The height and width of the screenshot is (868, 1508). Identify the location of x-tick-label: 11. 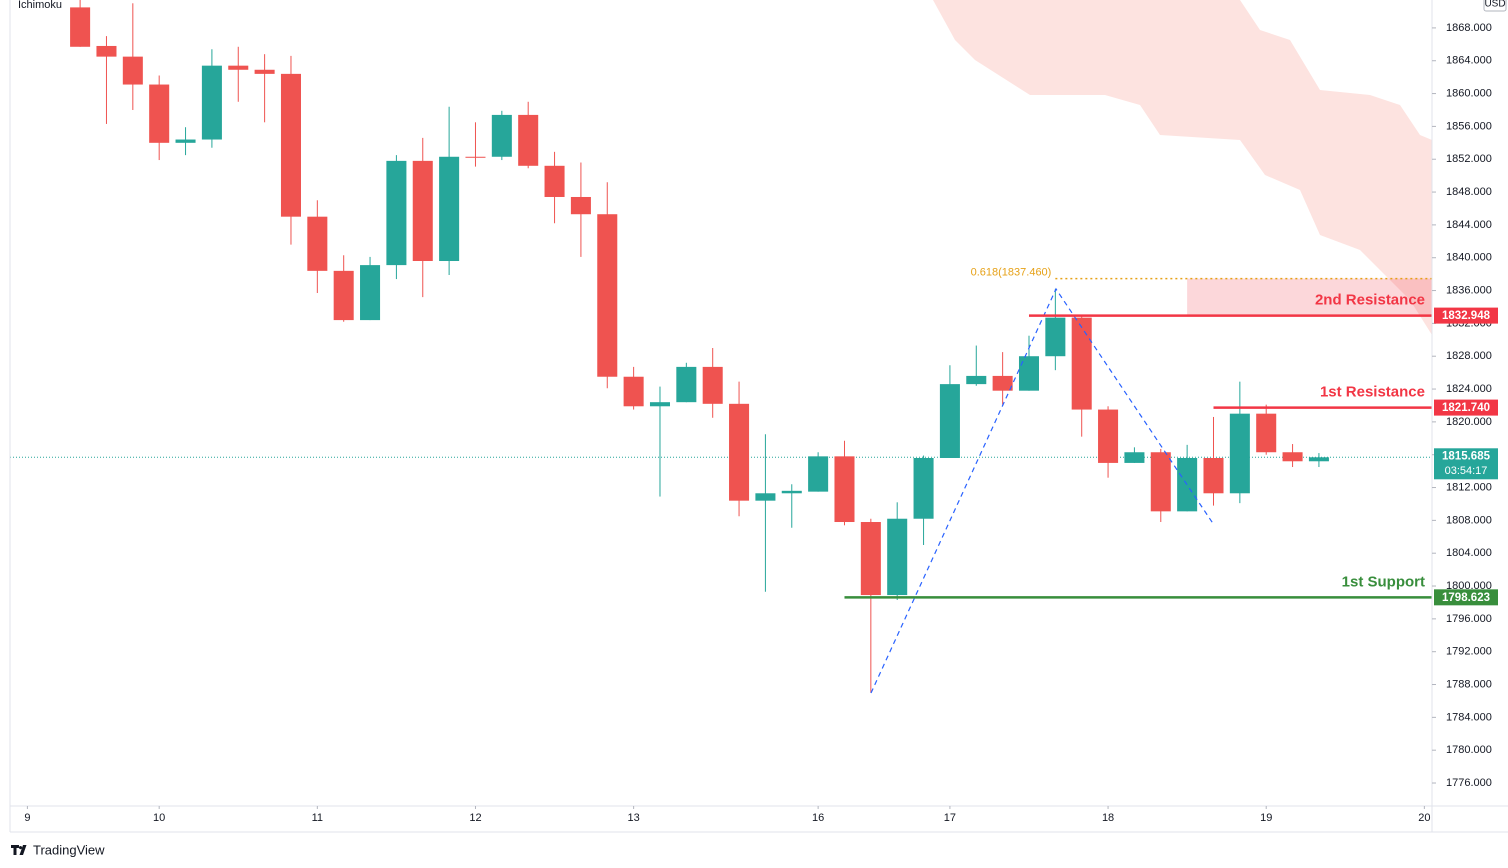
(317, 818).